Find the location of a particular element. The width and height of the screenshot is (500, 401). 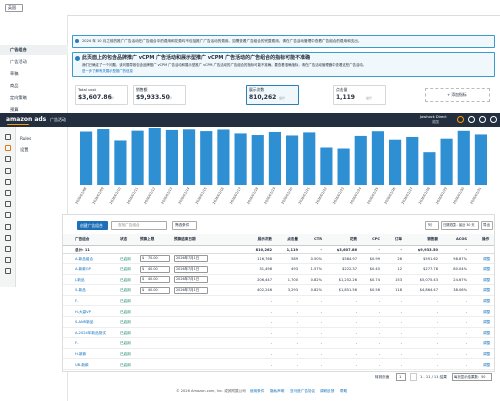

column-header: CPC is located at coordinates (376, 239).